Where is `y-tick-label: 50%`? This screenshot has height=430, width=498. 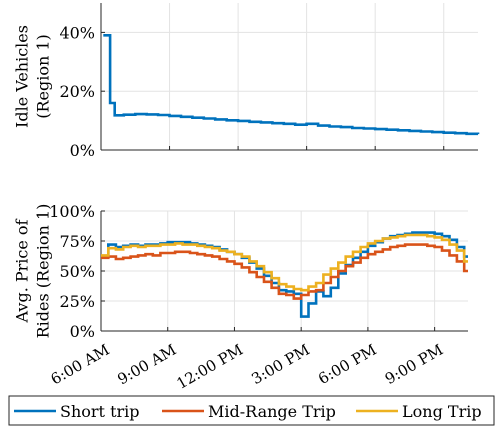
y-tick-label: 50% is located at coordinates (77, 271).